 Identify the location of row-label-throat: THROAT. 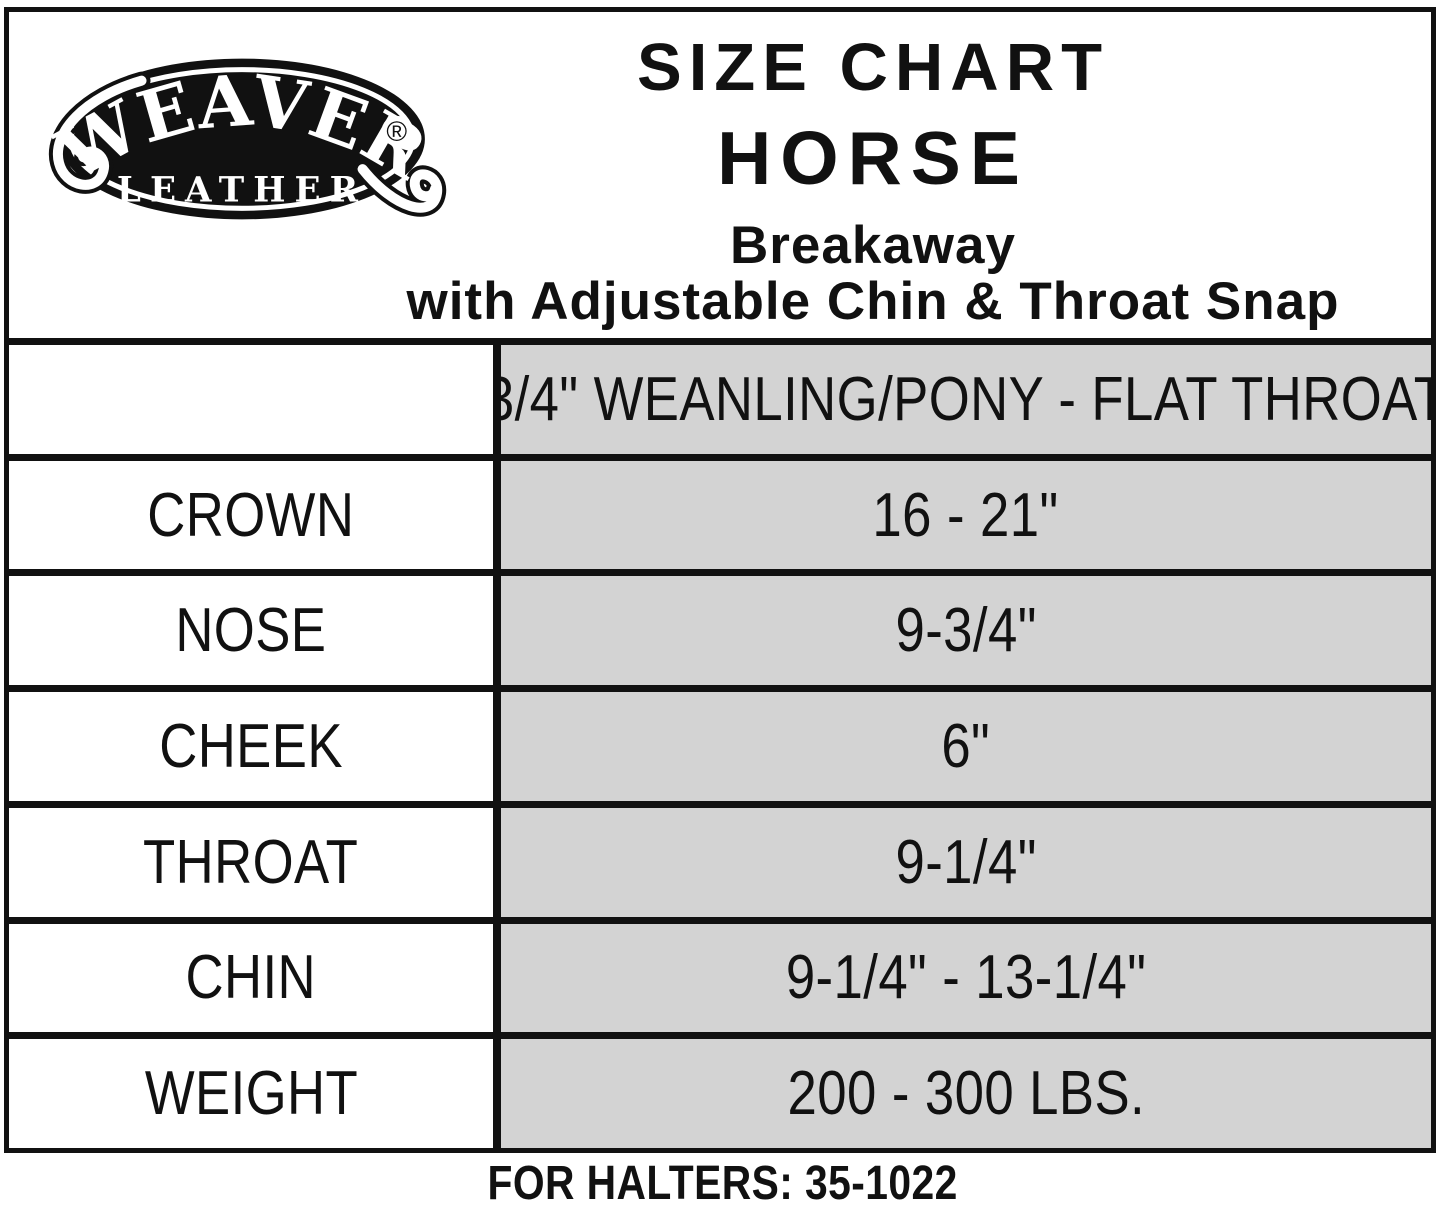
(255, 858).